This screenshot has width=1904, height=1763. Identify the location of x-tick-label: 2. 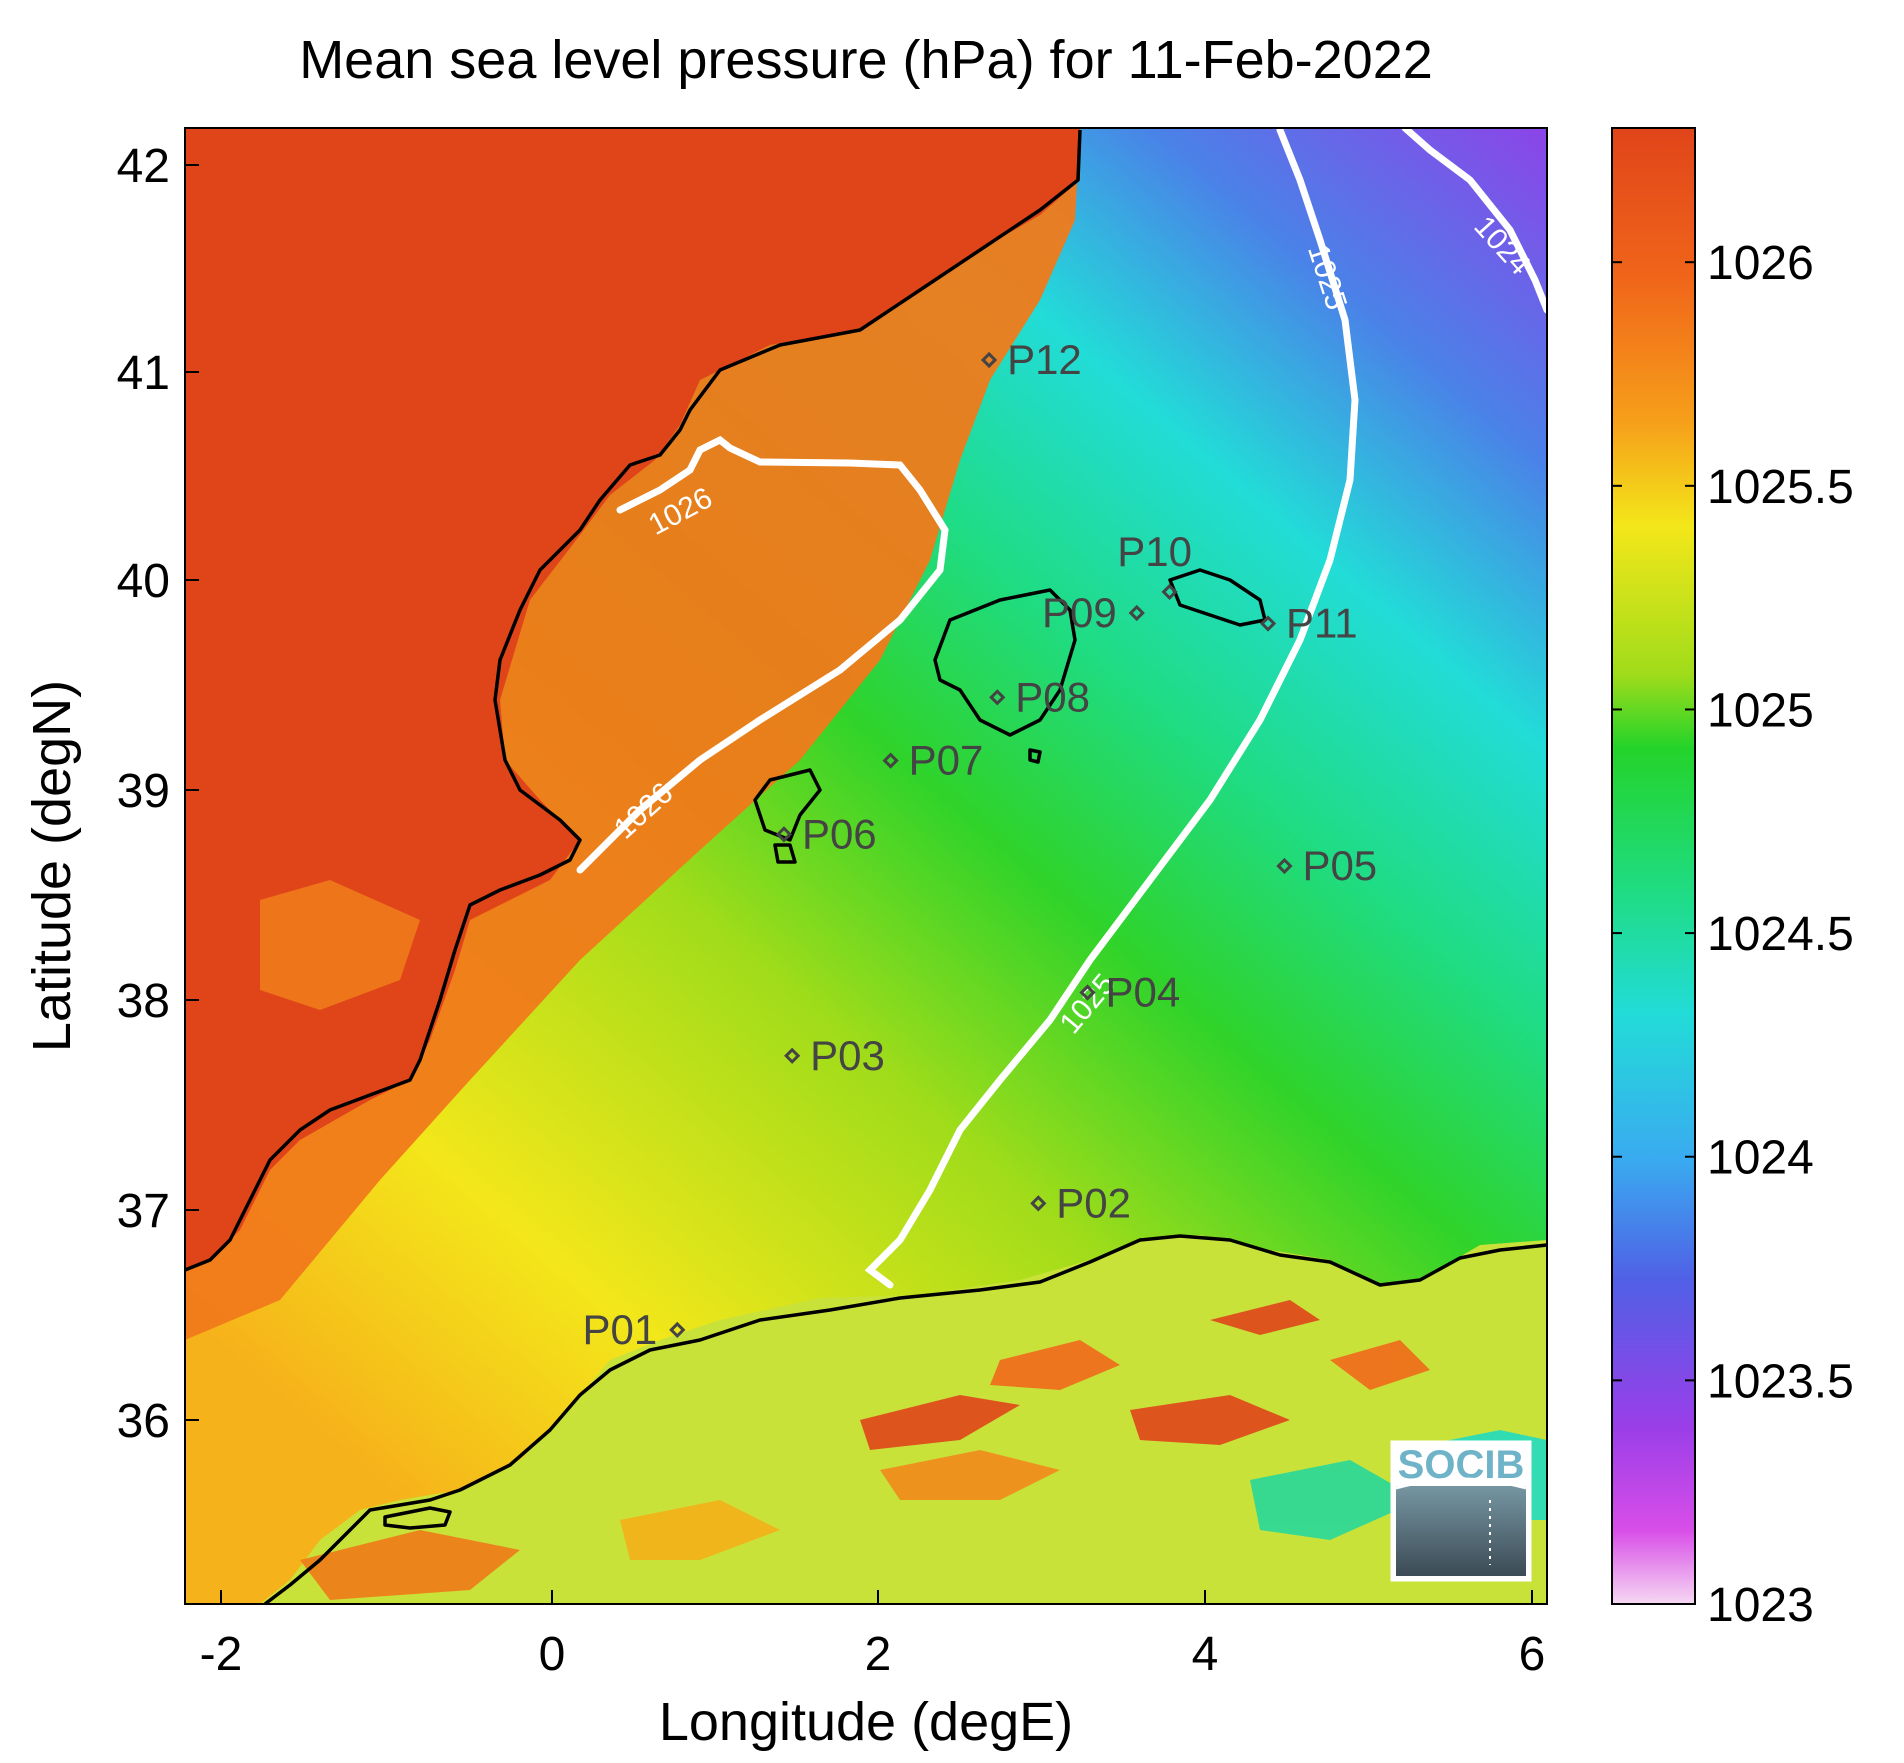
(878, 1654).